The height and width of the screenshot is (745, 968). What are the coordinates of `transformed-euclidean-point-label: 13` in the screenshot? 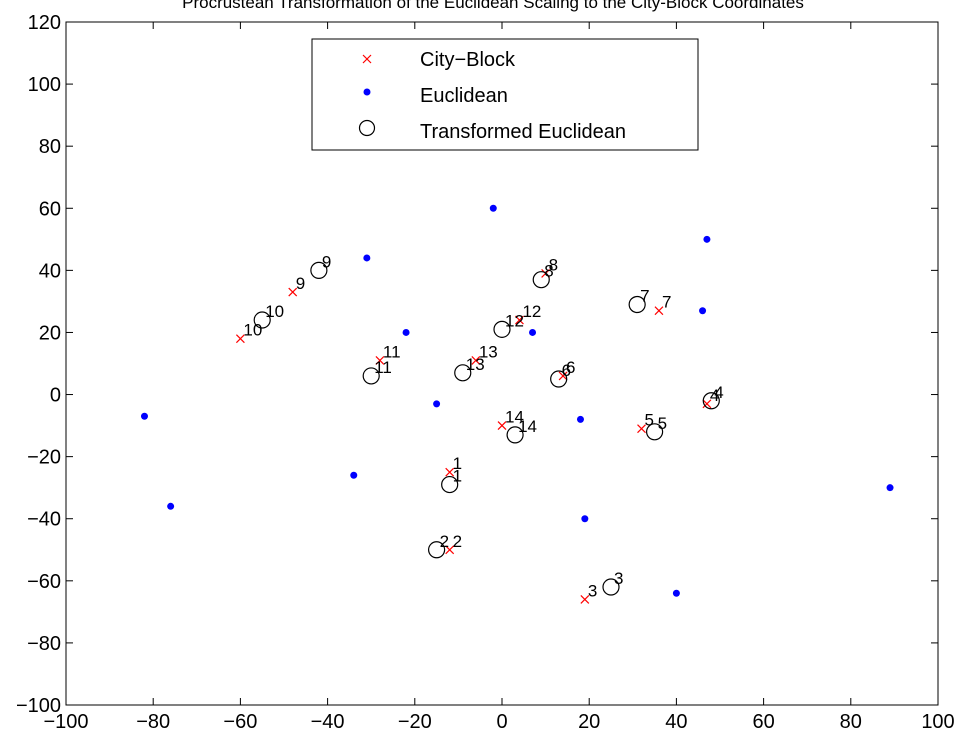 It's located at (475, 364).